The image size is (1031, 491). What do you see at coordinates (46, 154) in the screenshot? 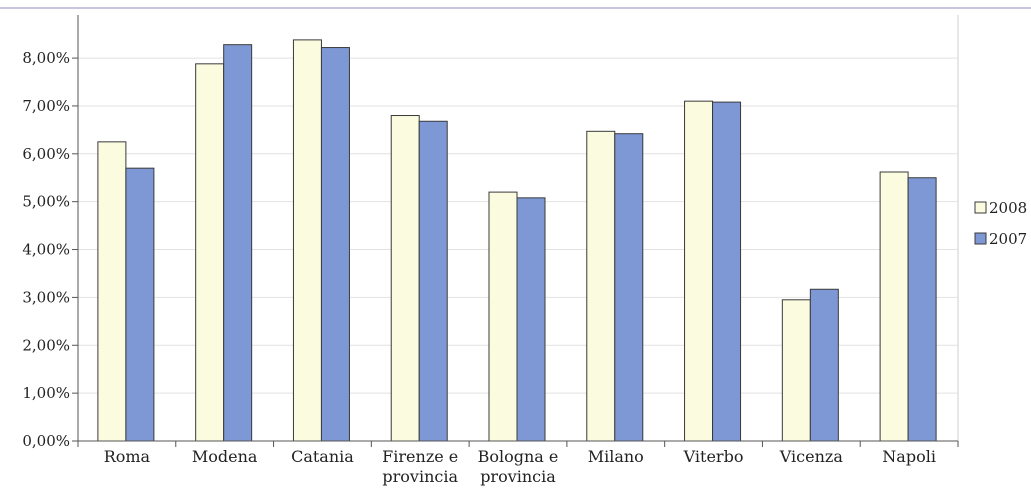
I see `y-tick-label: 6,00%` at bounding box center [46, 154].